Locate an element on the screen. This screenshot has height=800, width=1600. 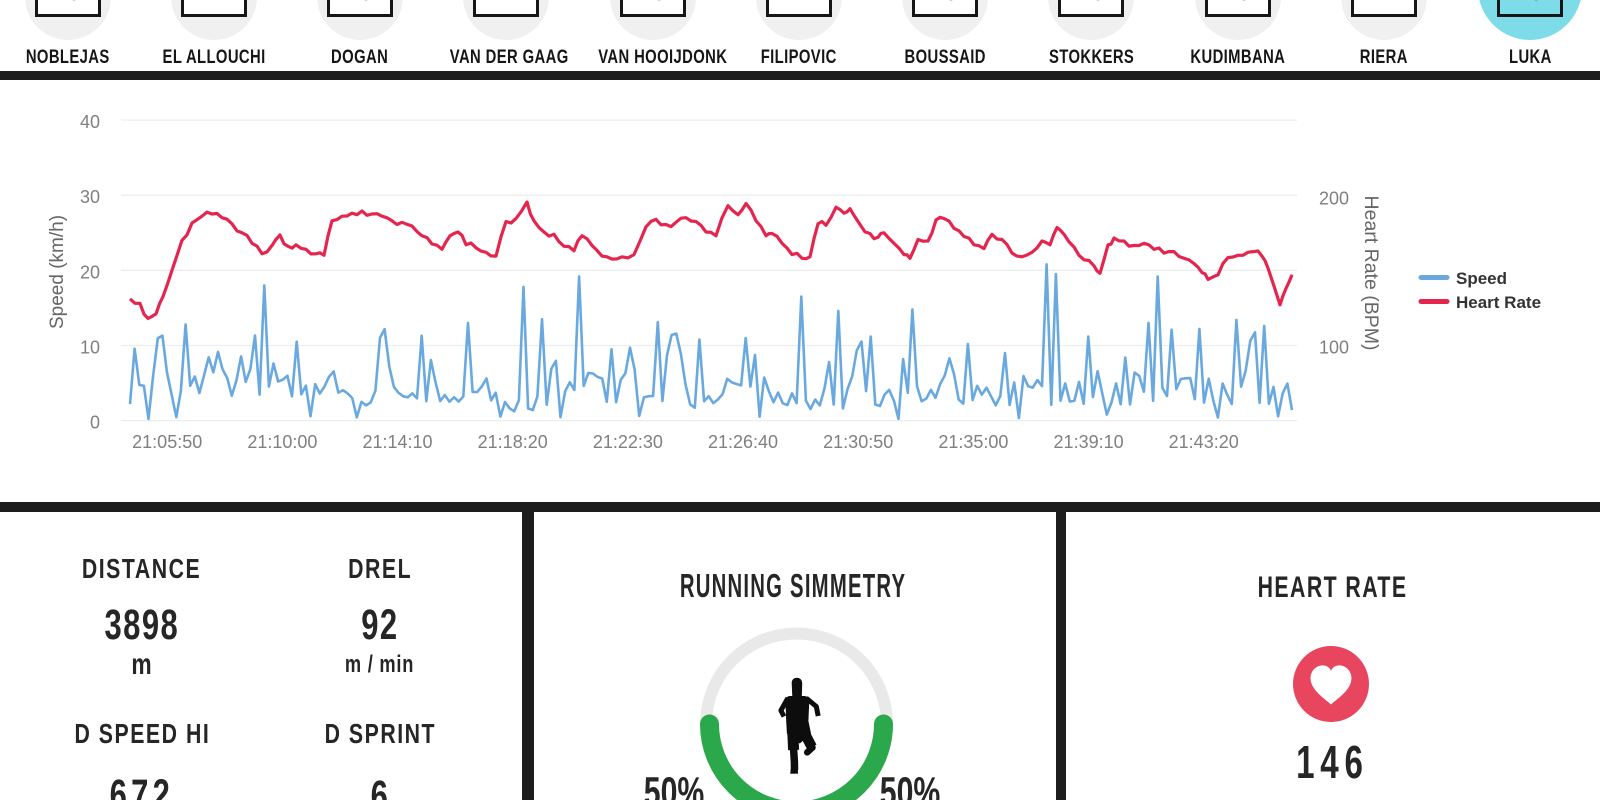
svg-text: 21:43:20 is located at coordinates (1204, 442).